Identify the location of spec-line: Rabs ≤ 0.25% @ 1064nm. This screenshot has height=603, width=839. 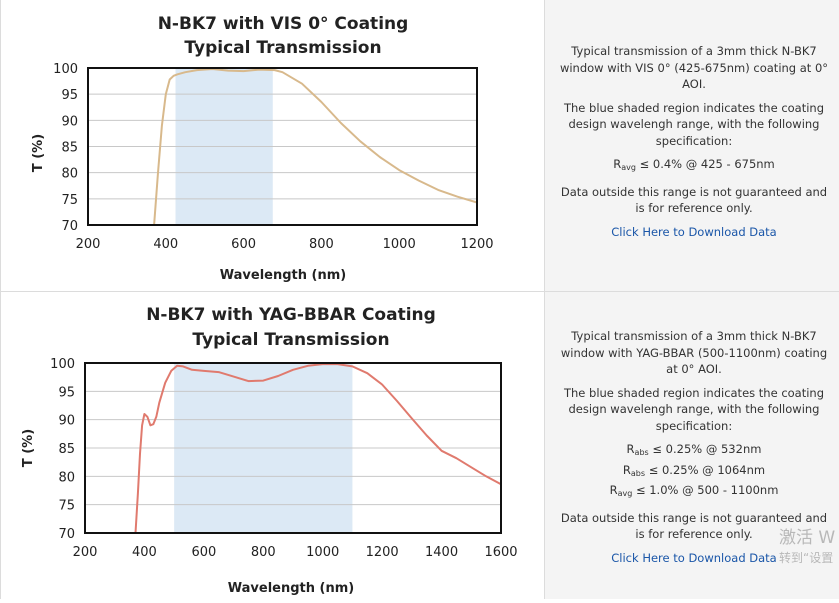
(694, 470).